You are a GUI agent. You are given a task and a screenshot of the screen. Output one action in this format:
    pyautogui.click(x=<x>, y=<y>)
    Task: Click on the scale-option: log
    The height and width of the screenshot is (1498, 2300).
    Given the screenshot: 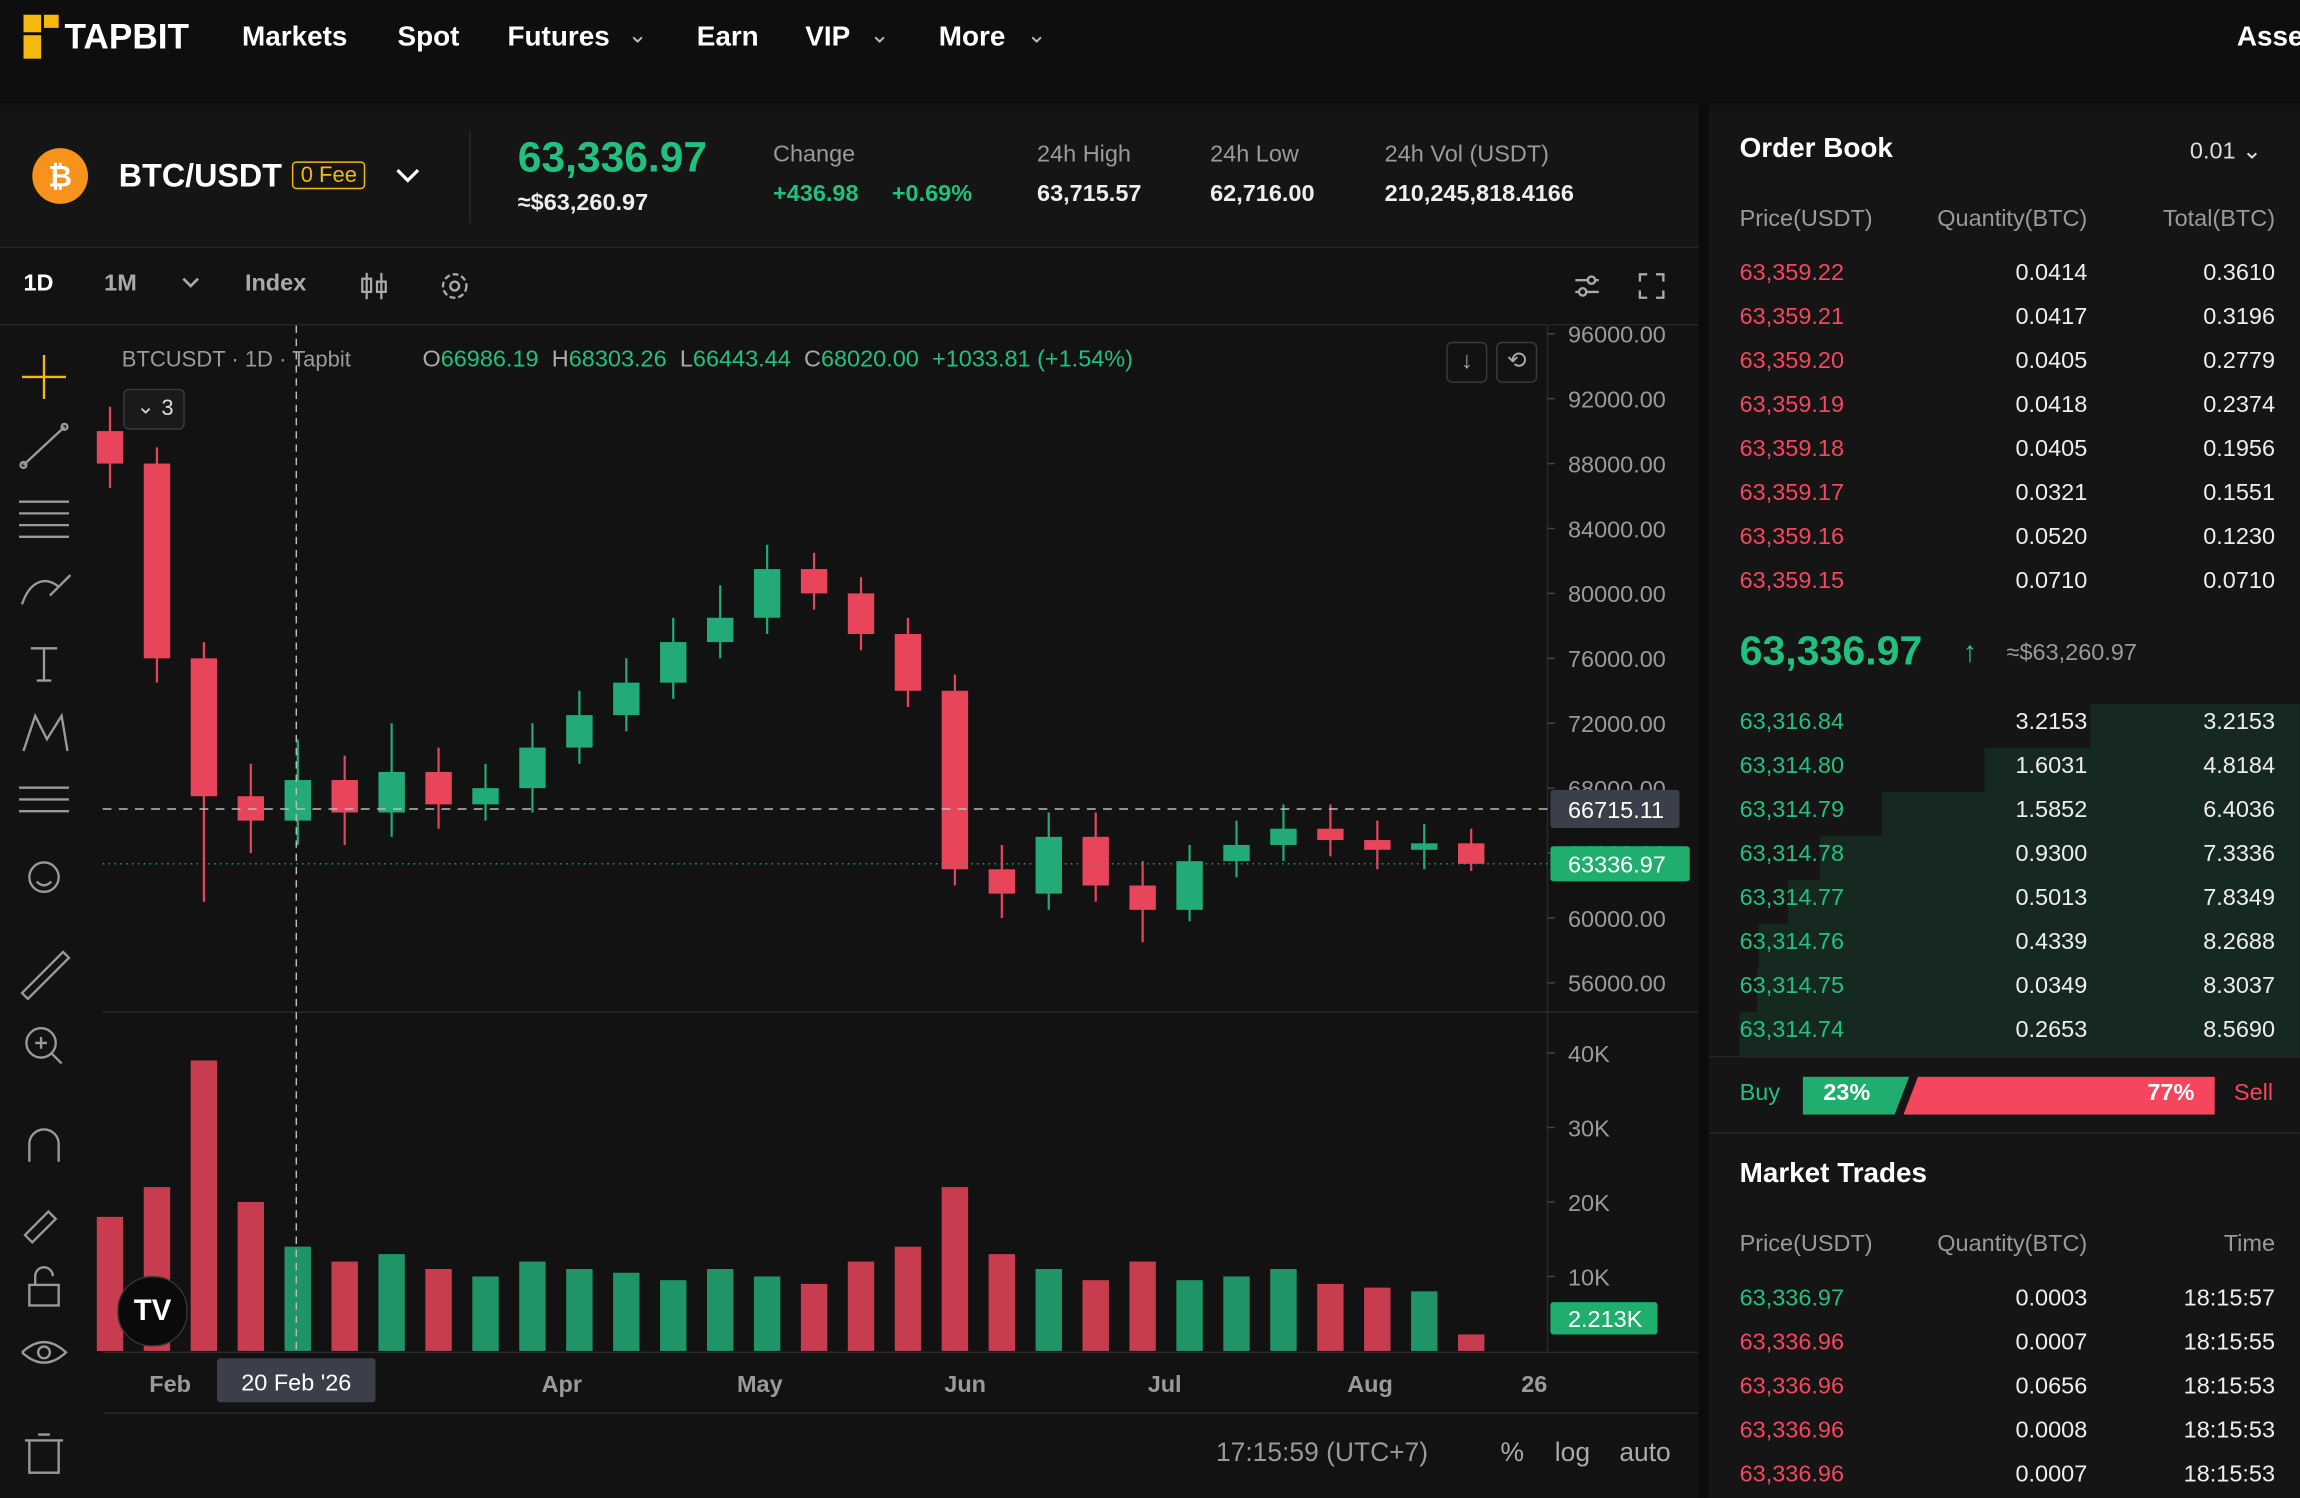 What is the action you would take?
    pyautogui.click(x=1572, y=1452)
    